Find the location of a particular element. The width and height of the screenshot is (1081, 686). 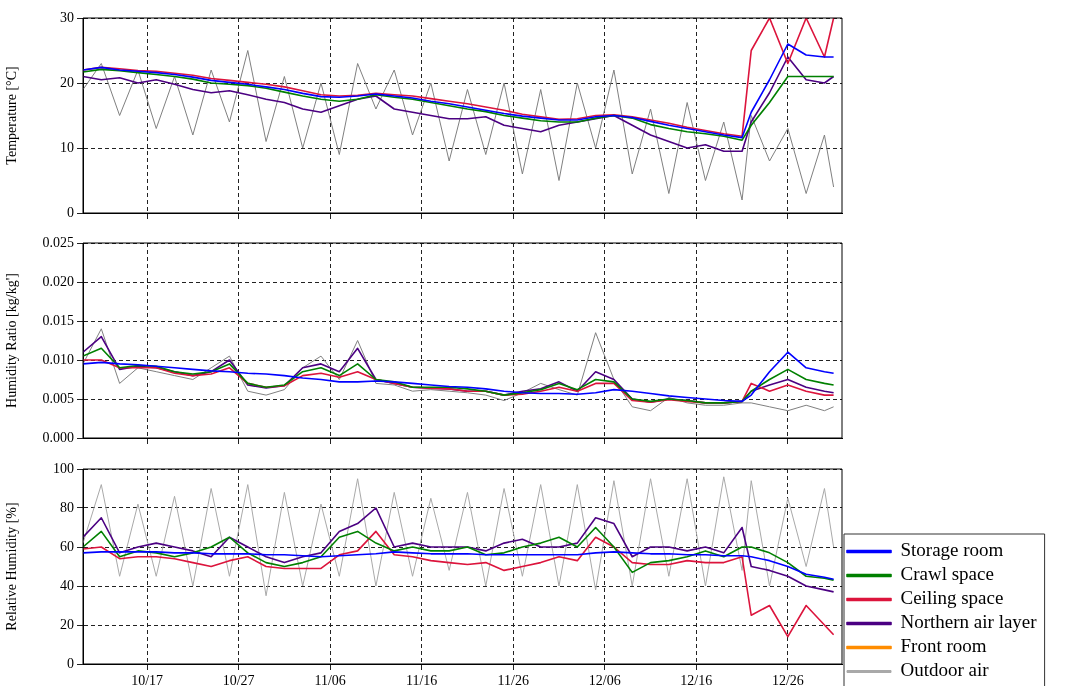

y-tick-label: 0.010 is located at coordinates (58, 359).